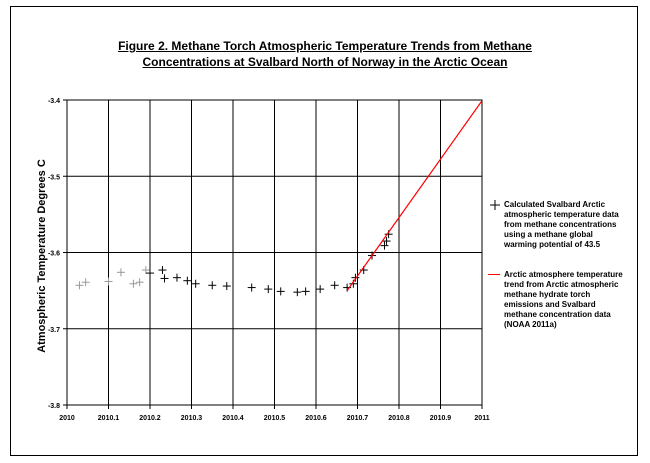 The height and width of the screenshot is (463, 650). I want to click on x-tick-label: 2010.9, so click(441, 418).